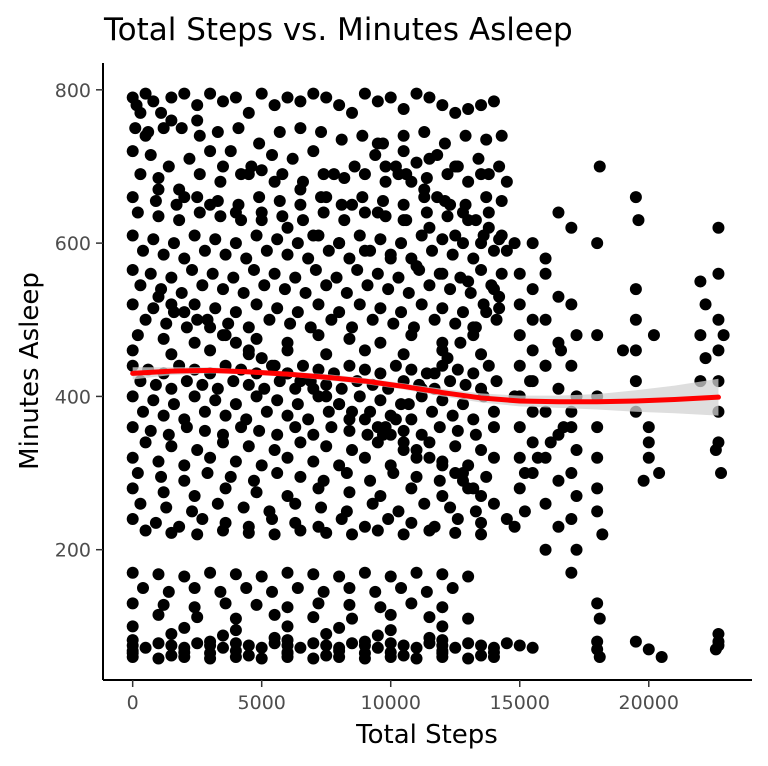 The image size is (768, 766). I want to click on x-tick-label: 15000, so click(520, 703).